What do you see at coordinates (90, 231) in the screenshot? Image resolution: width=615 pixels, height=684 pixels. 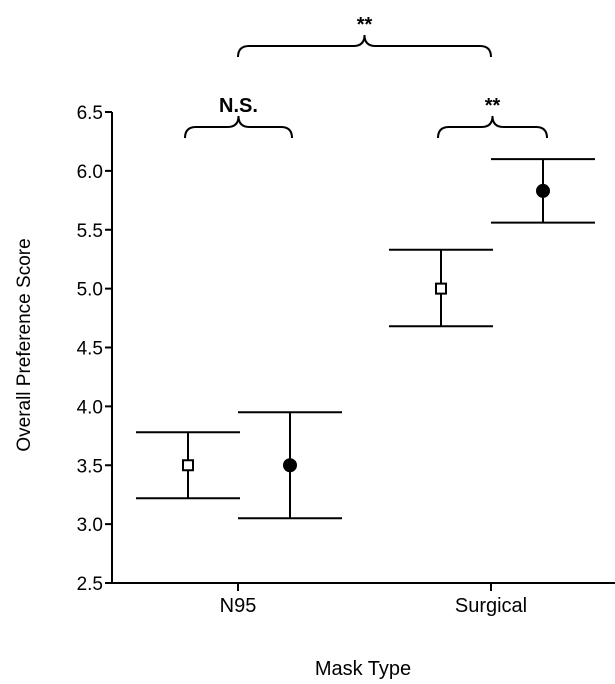 I see `y-tick-label: 5.5` at bounding box center [90, 231].